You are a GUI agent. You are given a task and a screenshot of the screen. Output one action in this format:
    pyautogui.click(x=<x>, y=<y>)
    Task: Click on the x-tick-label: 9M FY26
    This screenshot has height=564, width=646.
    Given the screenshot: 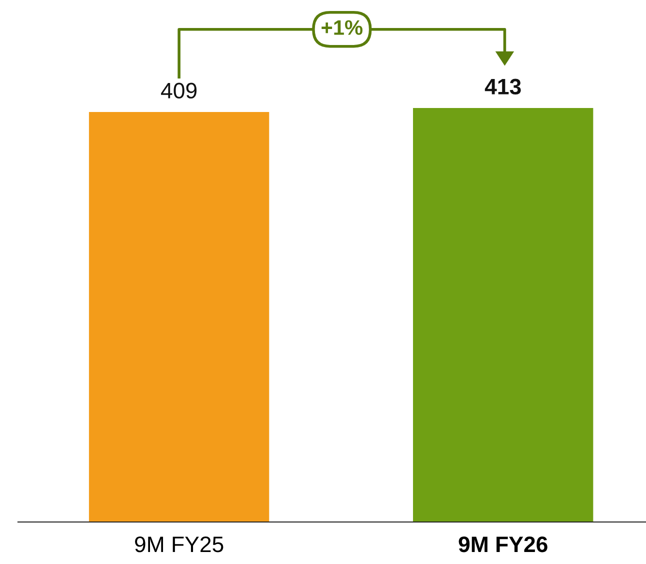 What is the action you would take?
    pyautogui.click(x=503, y=544)
    